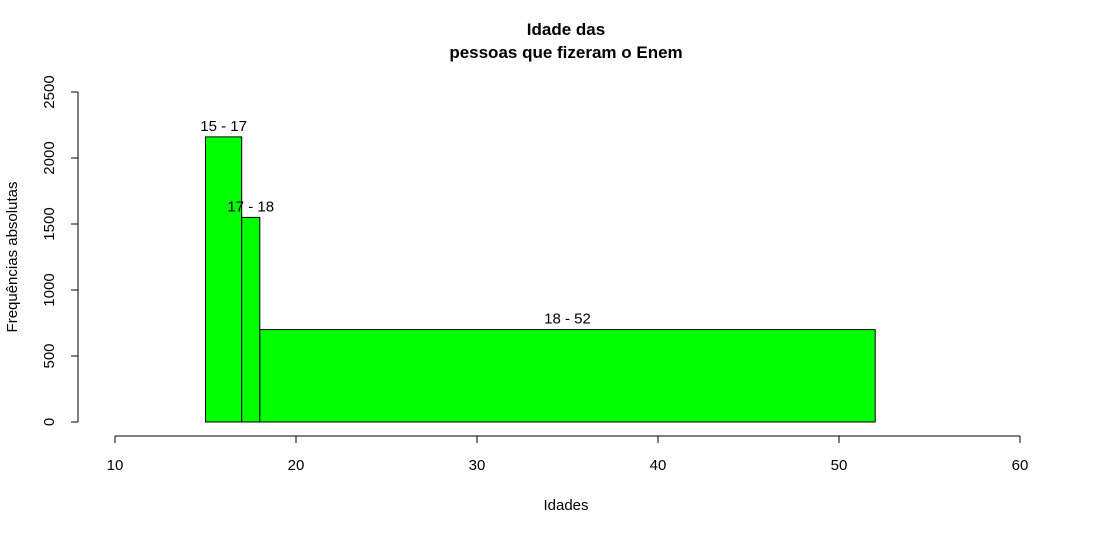 Image resolution: width=1097 pixels, height=539 pixels. What do you see at coordinates (566, 29) in the screenshot?
I see `chart-title: Idade das` at bounding box center [566, 29].